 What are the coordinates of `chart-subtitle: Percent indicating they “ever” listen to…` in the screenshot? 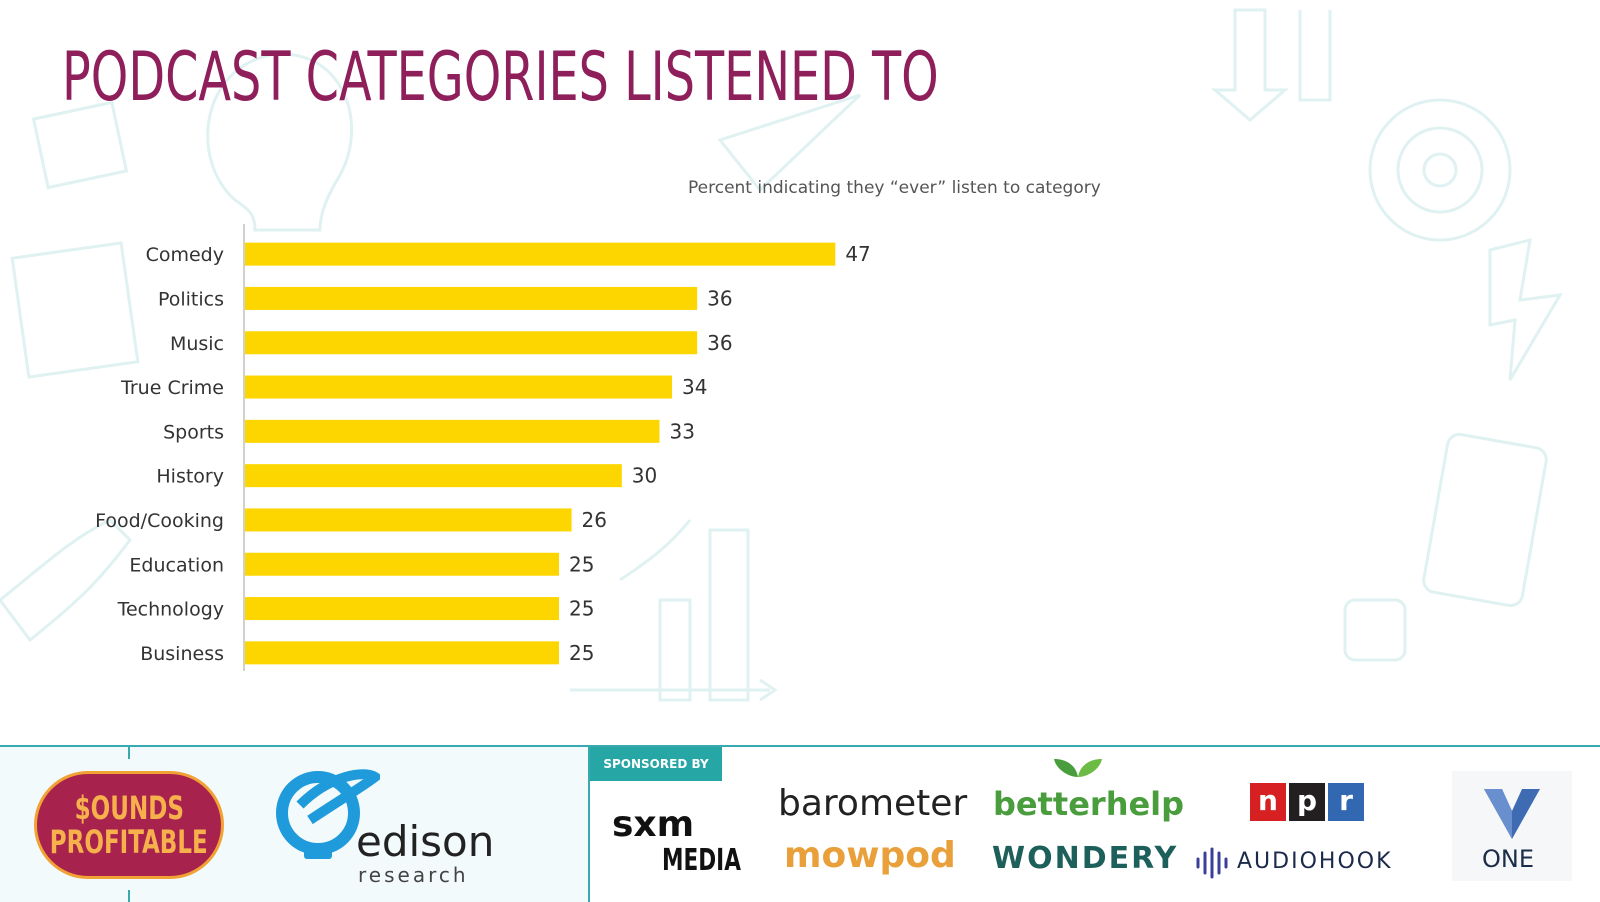 It's located at (894, 188).